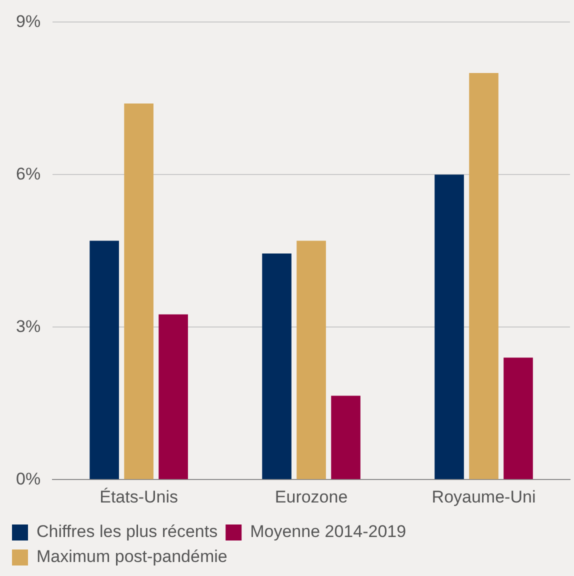 This screenshot has height=576, width=574. Describe the element at coordinates (28, 478) in the screenshot. I see `y-tick-label: 0%` at that location.